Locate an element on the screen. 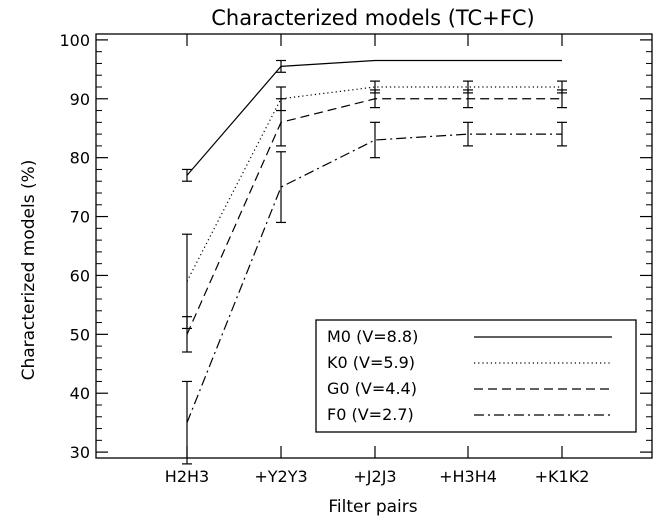  x-tick-label: H2H3 is located at coordinates (187, 476).